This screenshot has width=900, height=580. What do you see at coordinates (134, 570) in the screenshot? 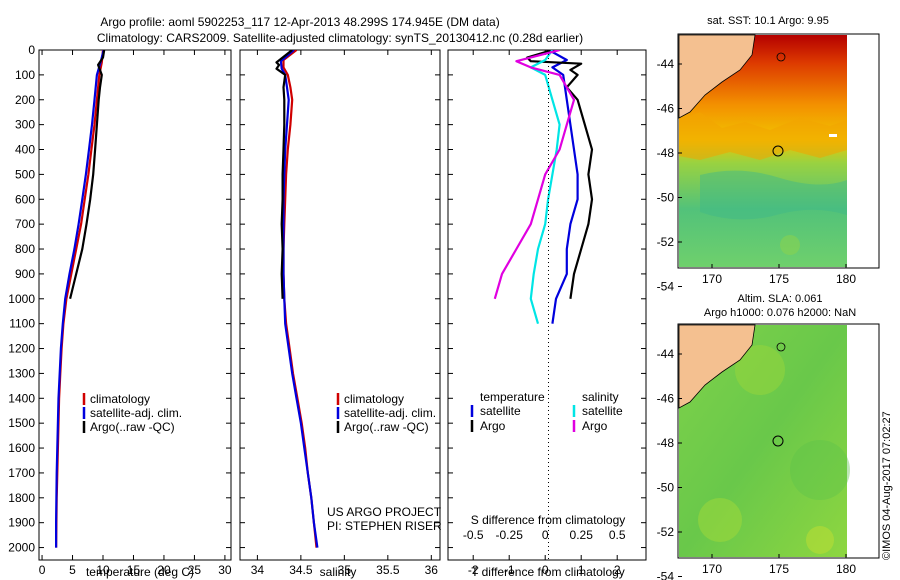
I see `x-tick-label: 15` at bounding box center [134, 570].